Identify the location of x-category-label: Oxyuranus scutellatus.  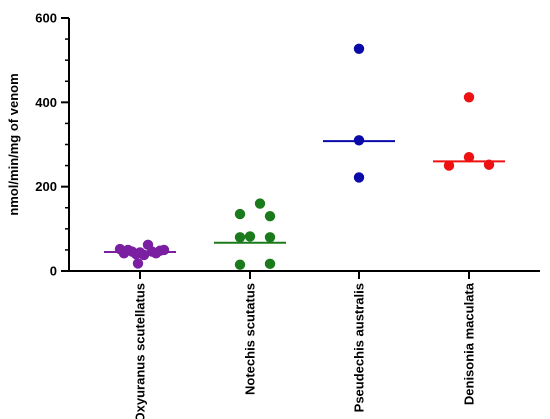
(140, 351).